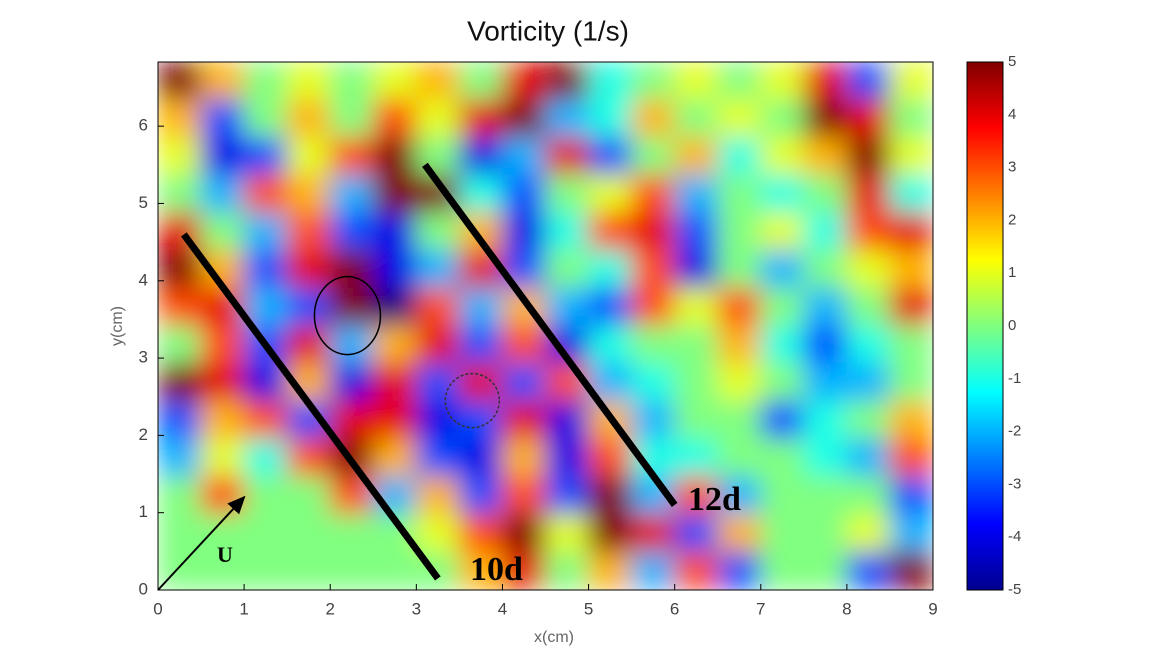 This screenshot has height=659, width=1149. I want to click on y-tick-label: 5, so click(143, 202).